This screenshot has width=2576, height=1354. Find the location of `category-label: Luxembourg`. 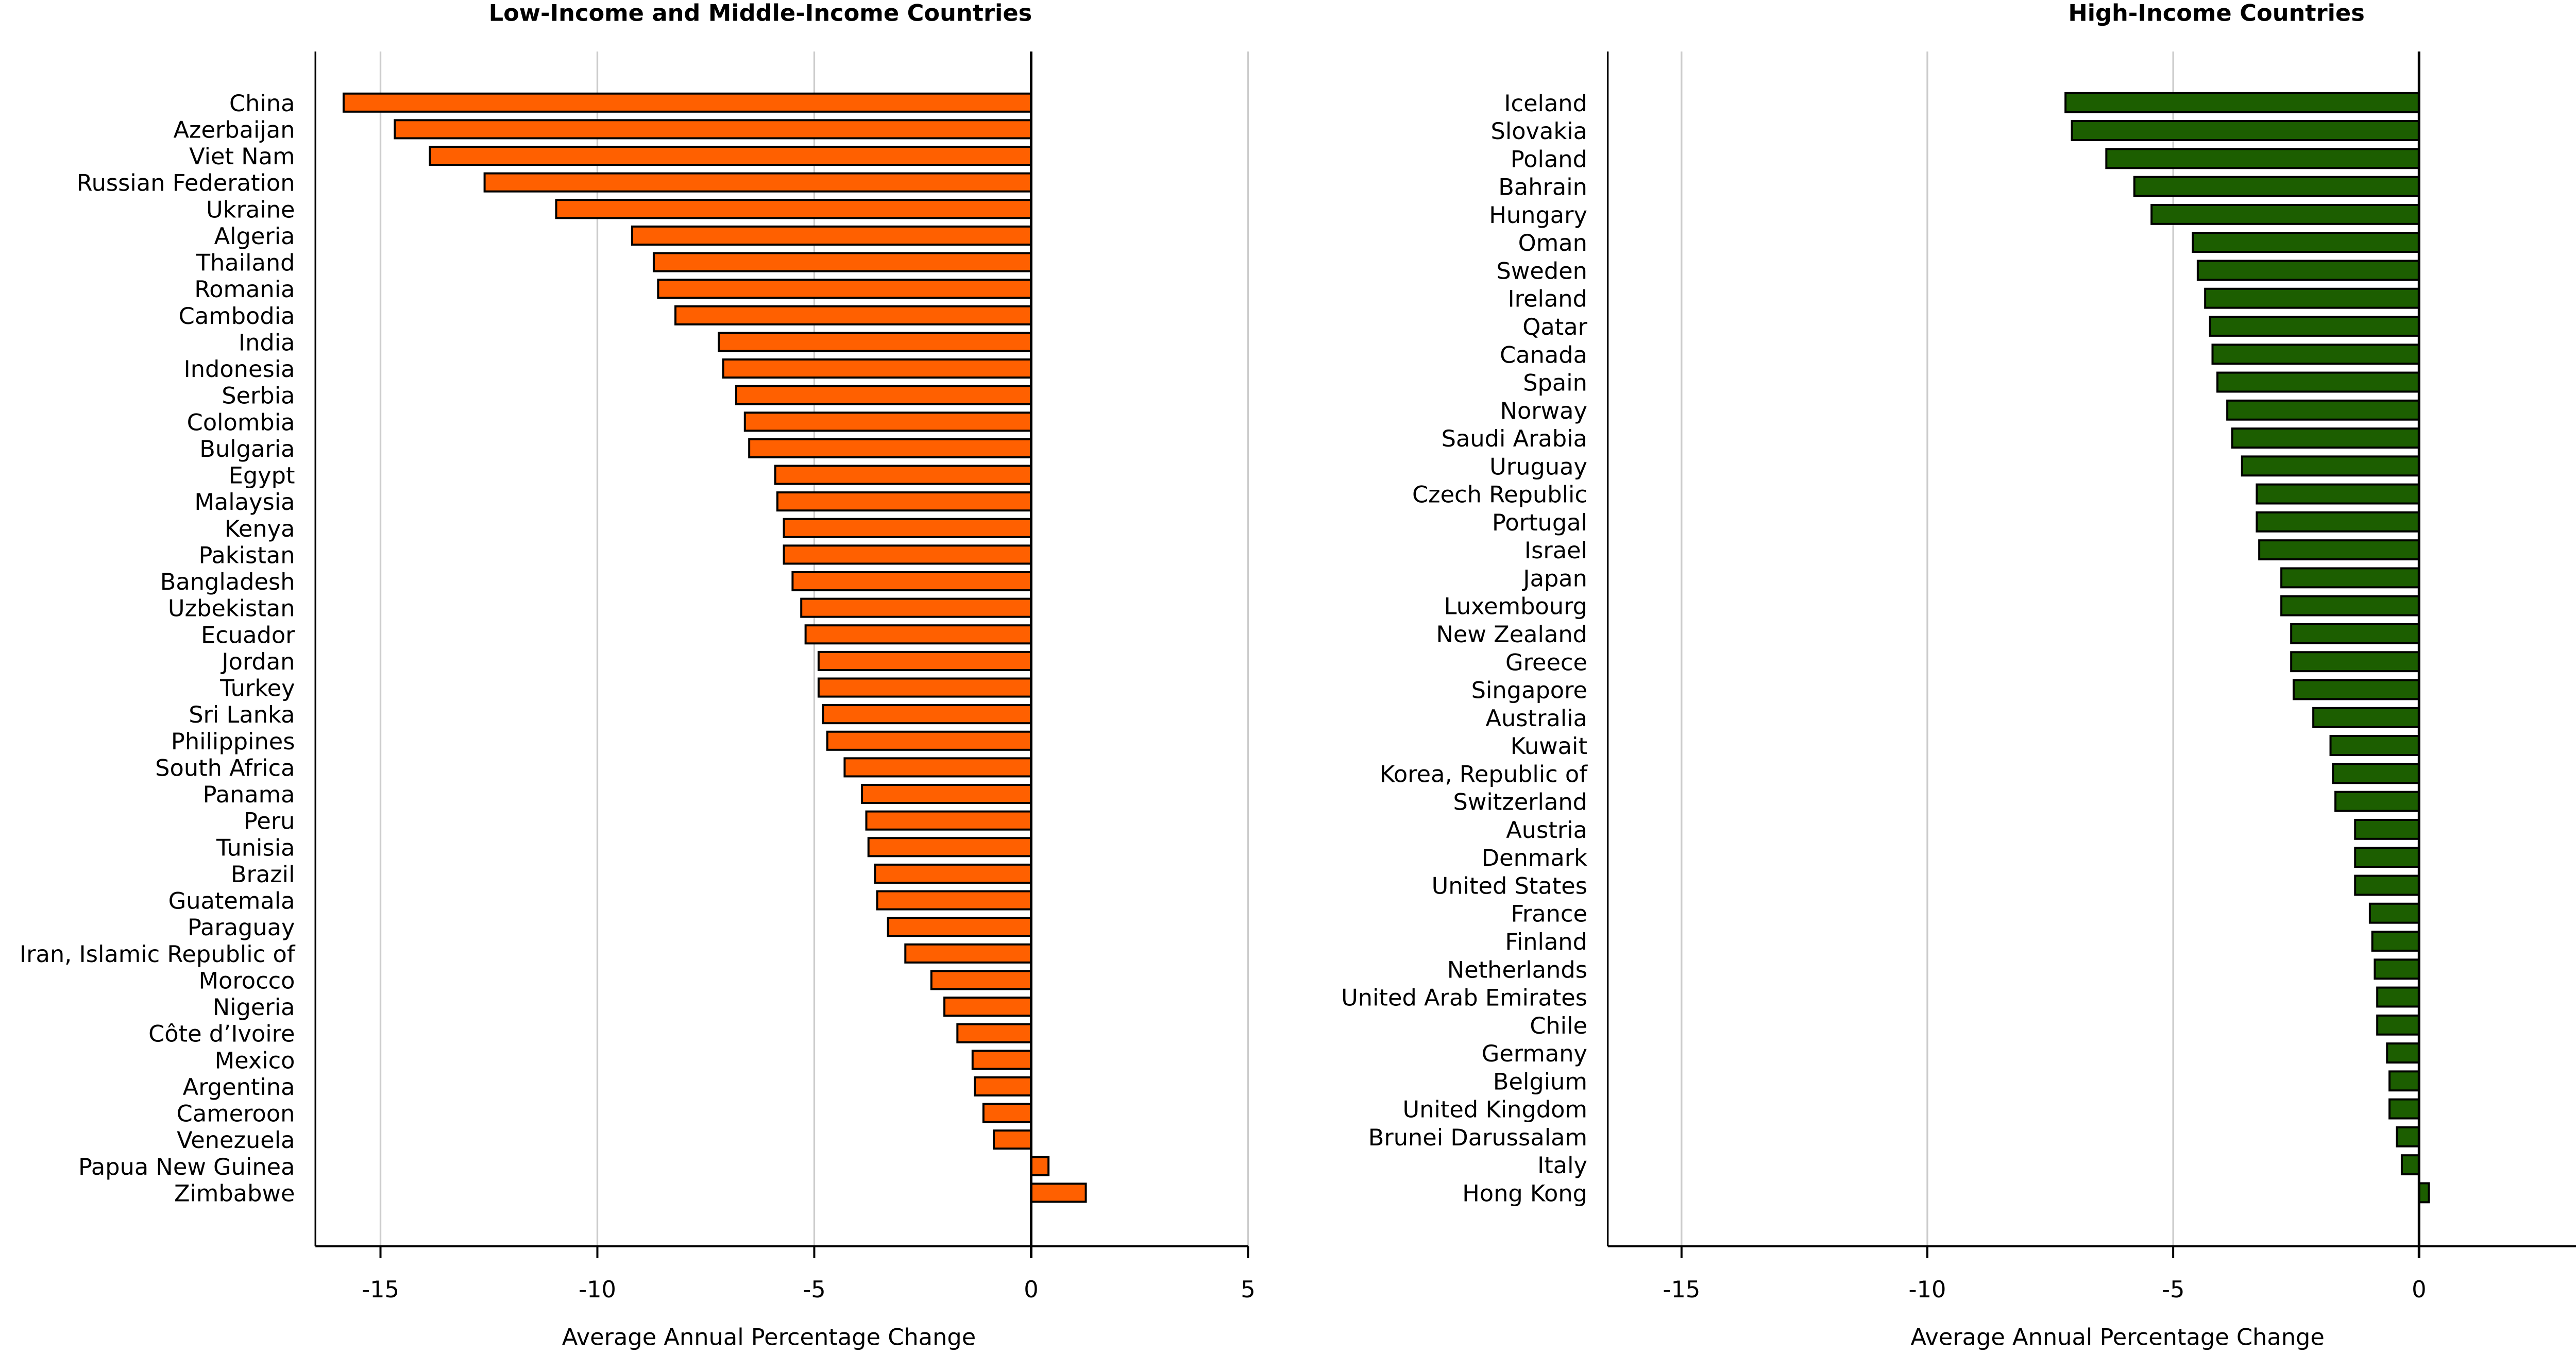

category-label: Luxembourg is located at coordinates (1515, 606).